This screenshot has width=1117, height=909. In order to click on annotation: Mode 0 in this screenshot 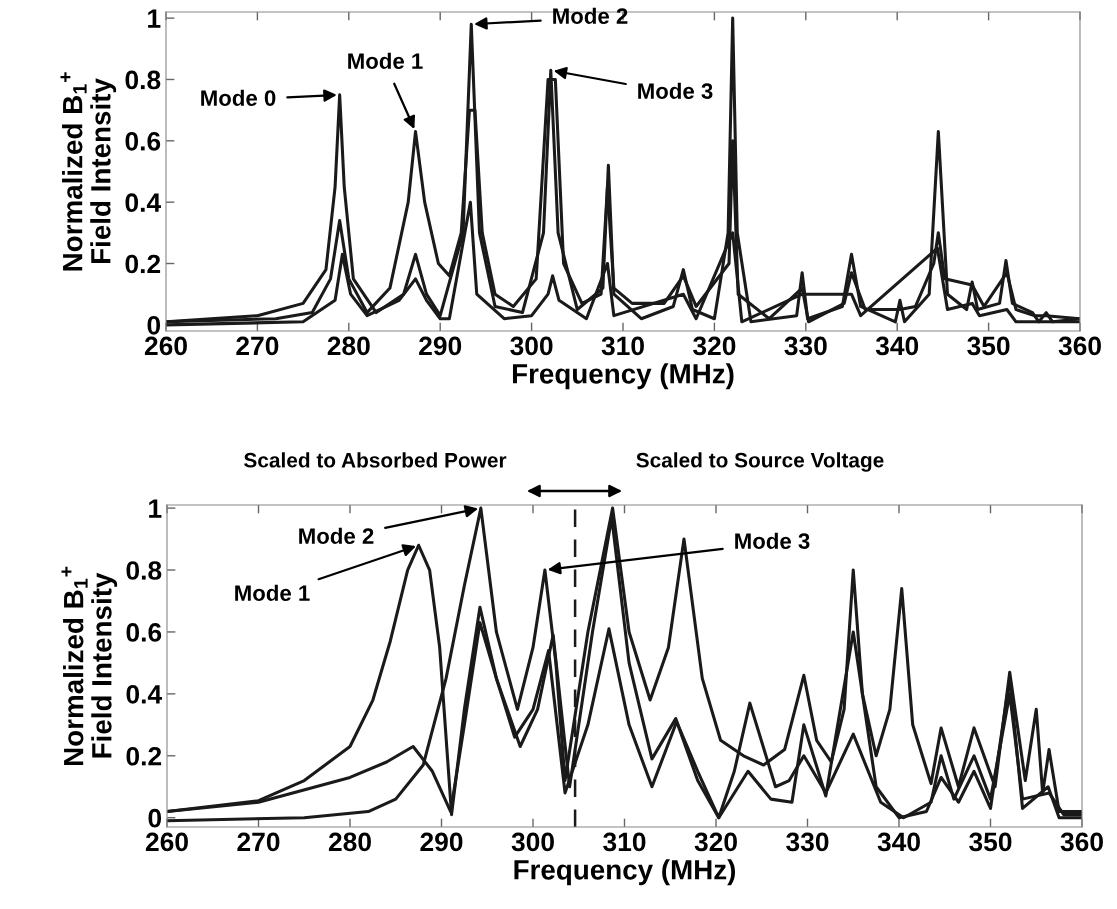, I will do `click(238, 97)`.